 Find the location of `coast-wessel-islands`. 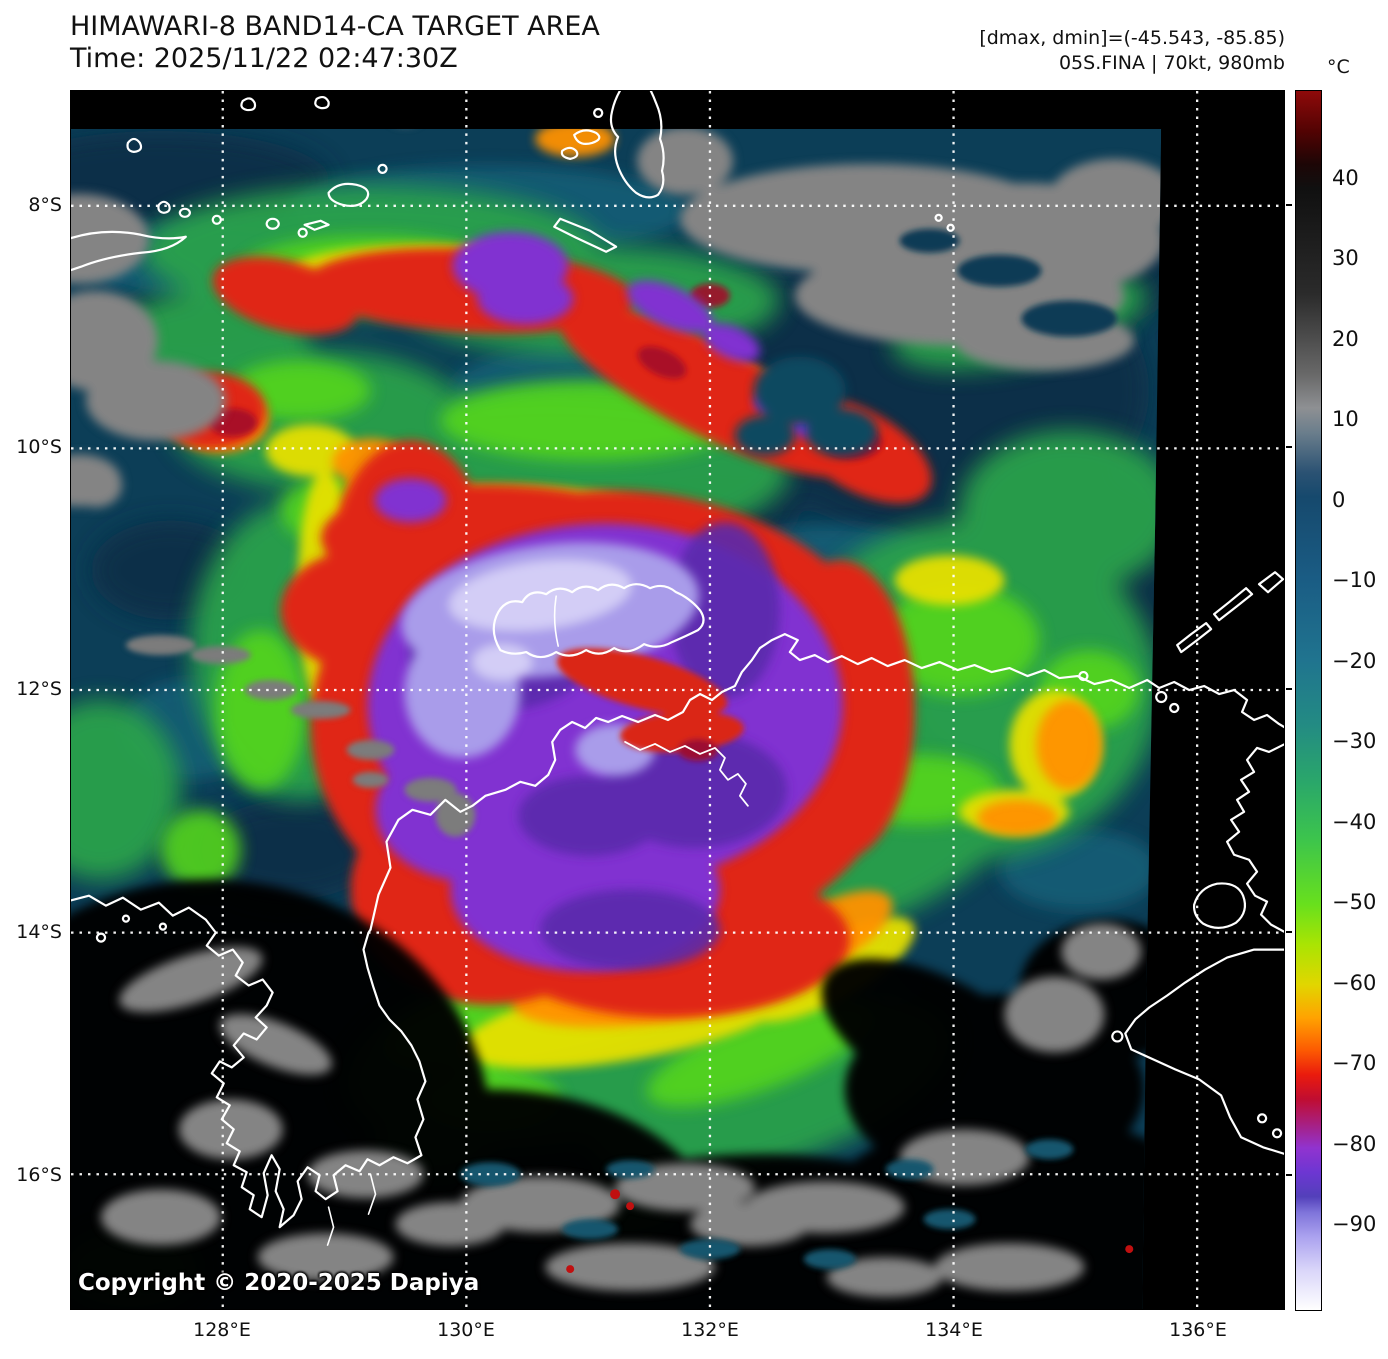

coast-wessel-islands is located at coordinates (1230, 612).